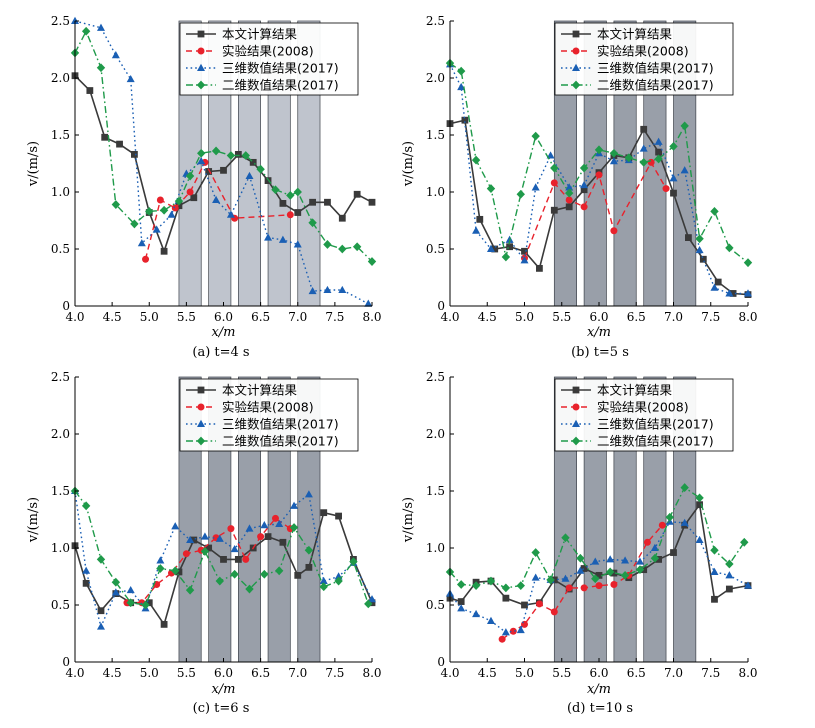 Image resolution: width=815 pixels, height=728 pixels. What do you see at coordinates (643, 407) in the screenshot?
I see `legend-label: 实验结果(2008)` at bounding box center [643, 407].